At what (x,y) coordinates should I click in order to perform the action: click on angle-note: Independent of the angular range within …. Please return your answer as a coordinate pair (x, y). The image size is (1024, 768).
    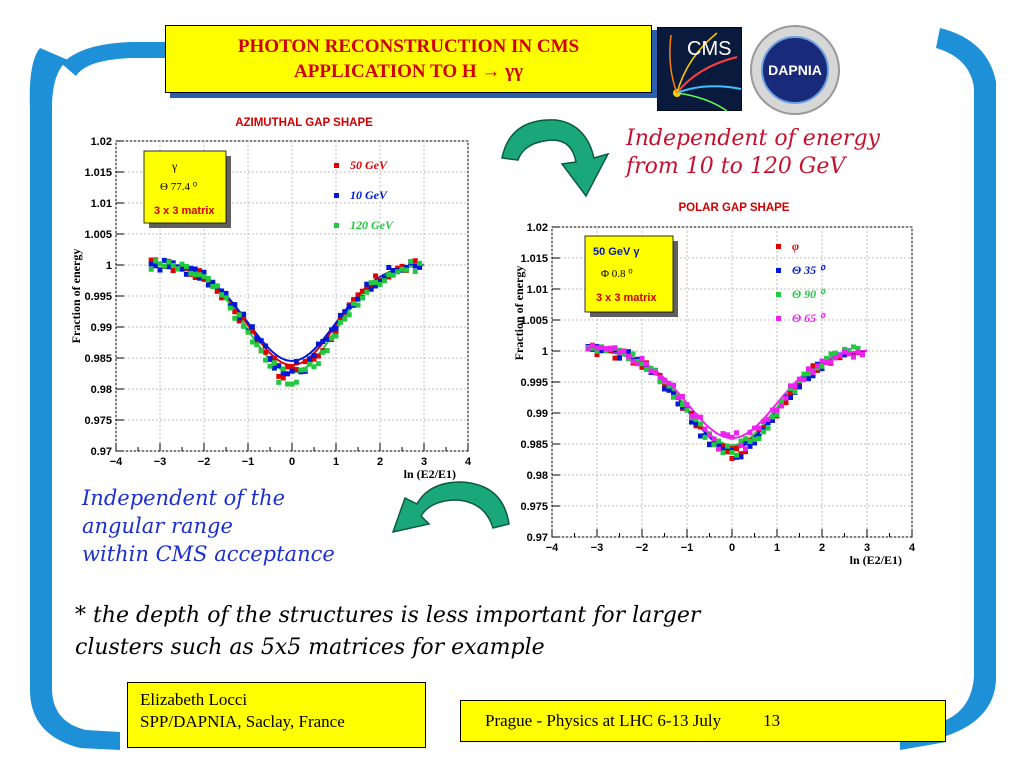
    Looking at the image, I should click on (208, 526).